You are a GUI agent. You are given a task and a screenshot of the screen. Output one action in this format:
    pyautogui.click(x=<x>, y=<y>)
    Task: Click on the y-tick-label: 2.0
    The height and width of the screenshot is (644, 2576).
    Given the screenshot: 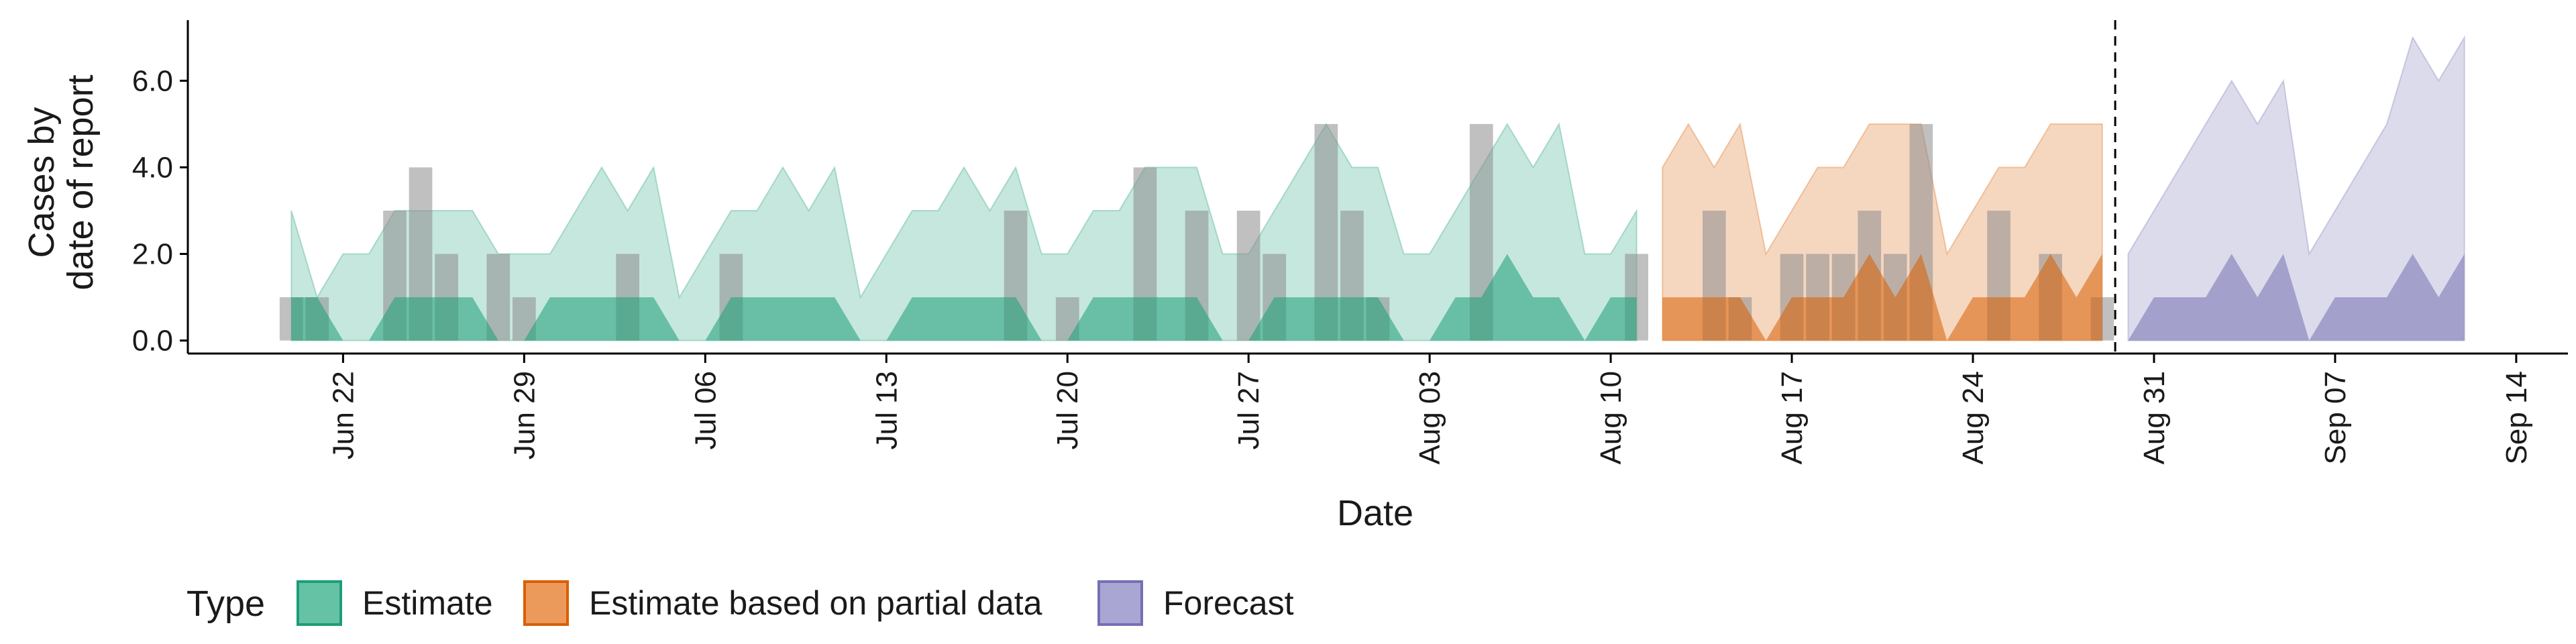 What is the action you would take?
    pyautogui.click(x=152, y=254)
    